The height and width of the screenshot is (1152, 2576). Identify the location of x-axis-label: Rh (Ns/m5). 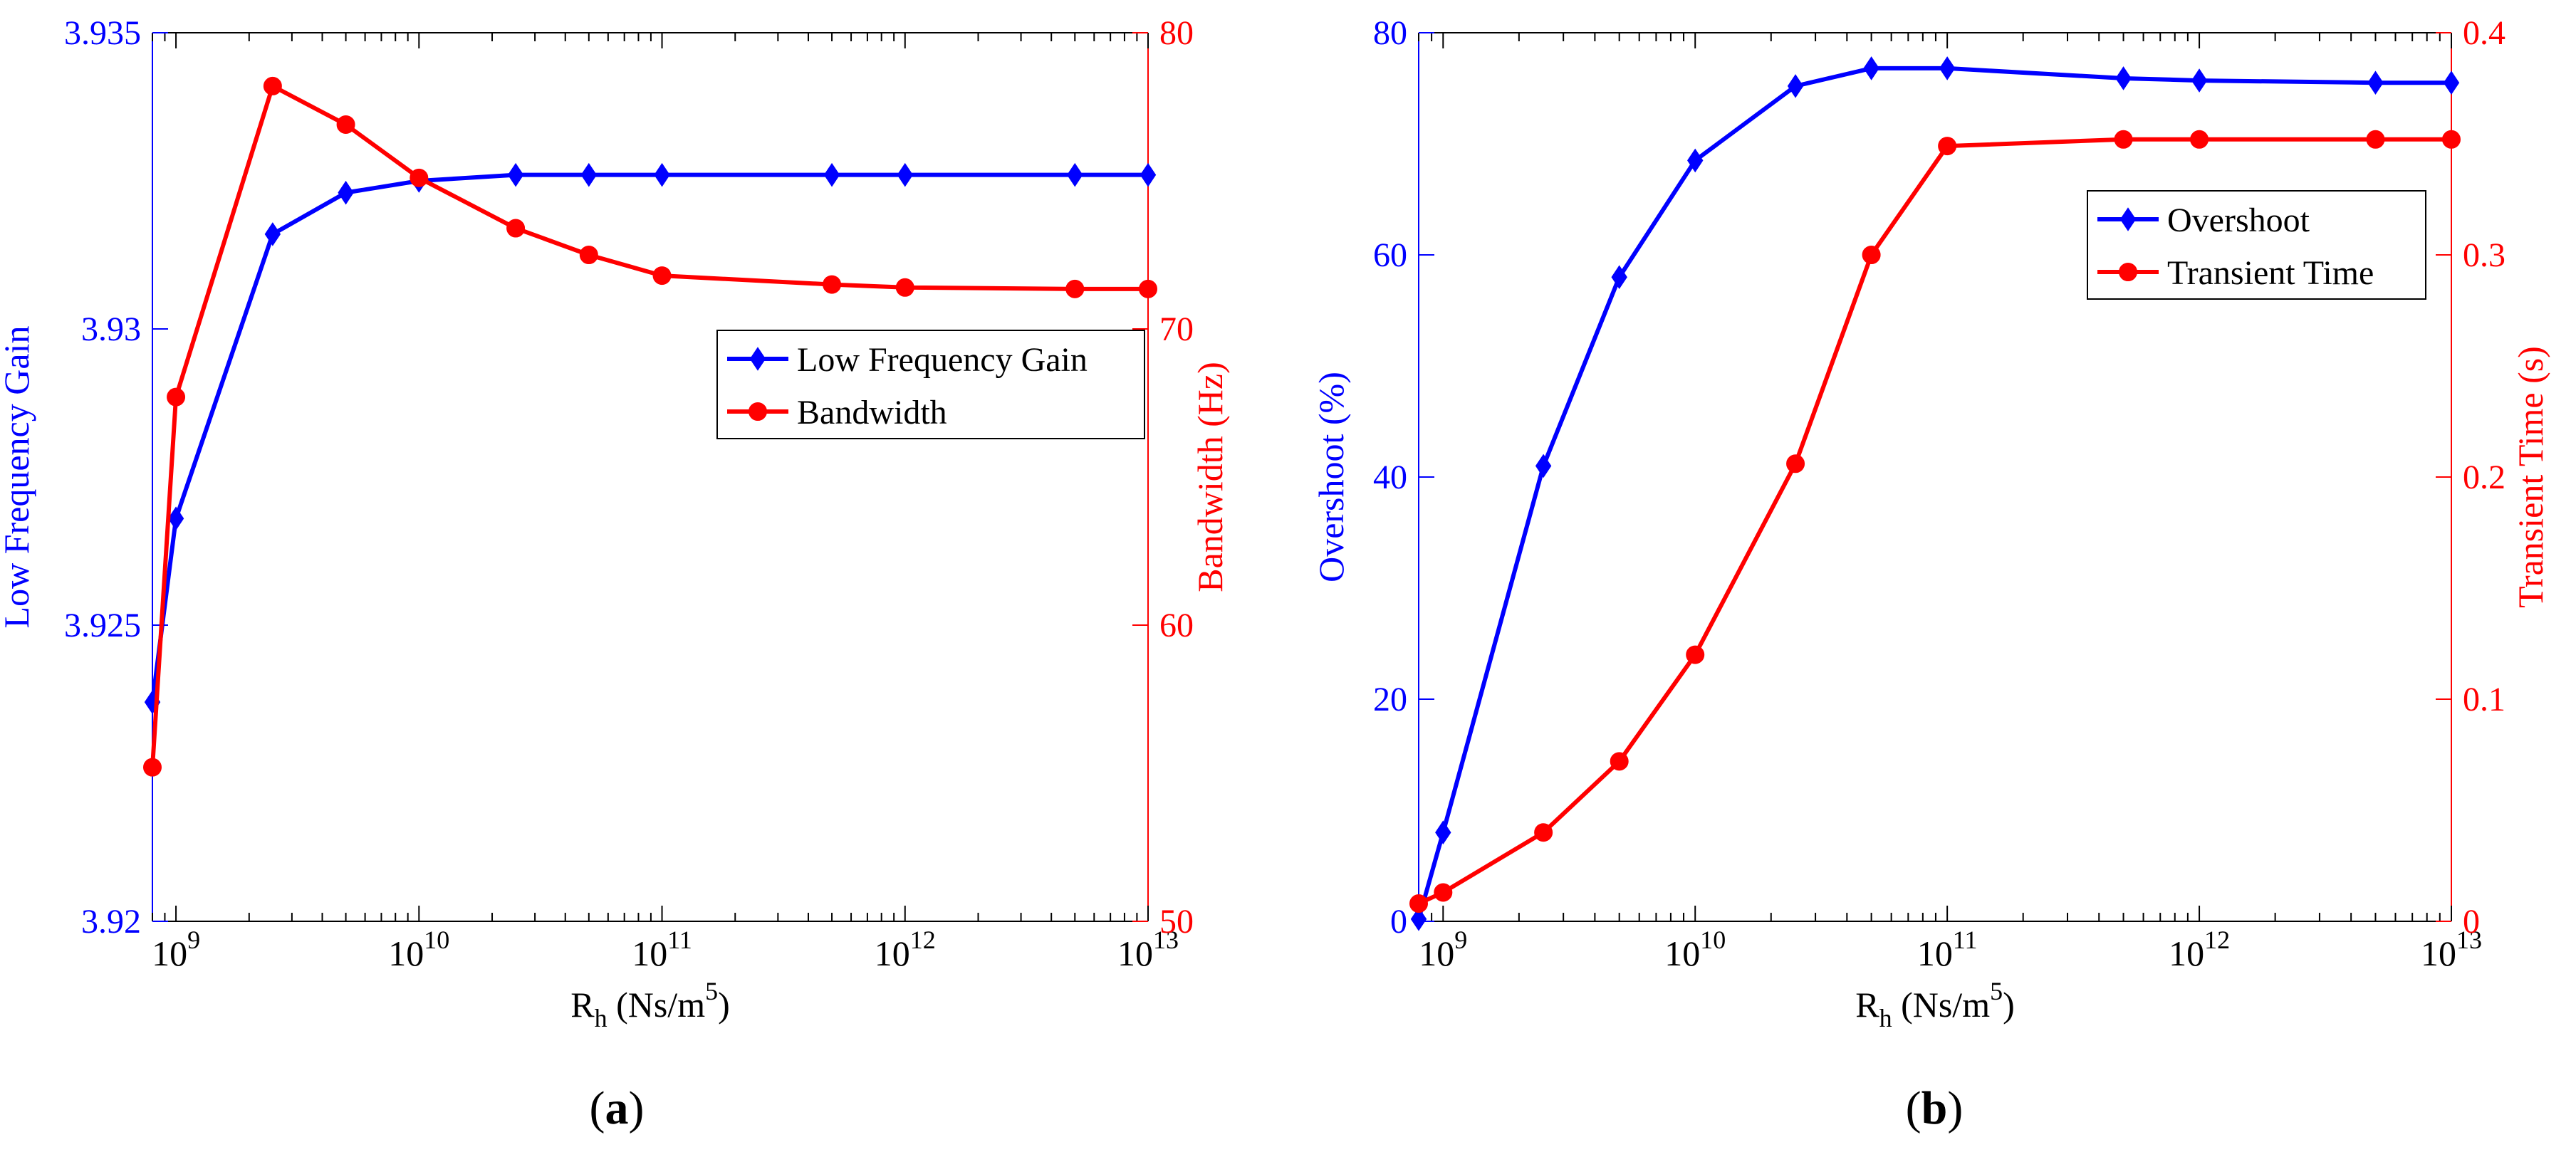
(1935, 1004).